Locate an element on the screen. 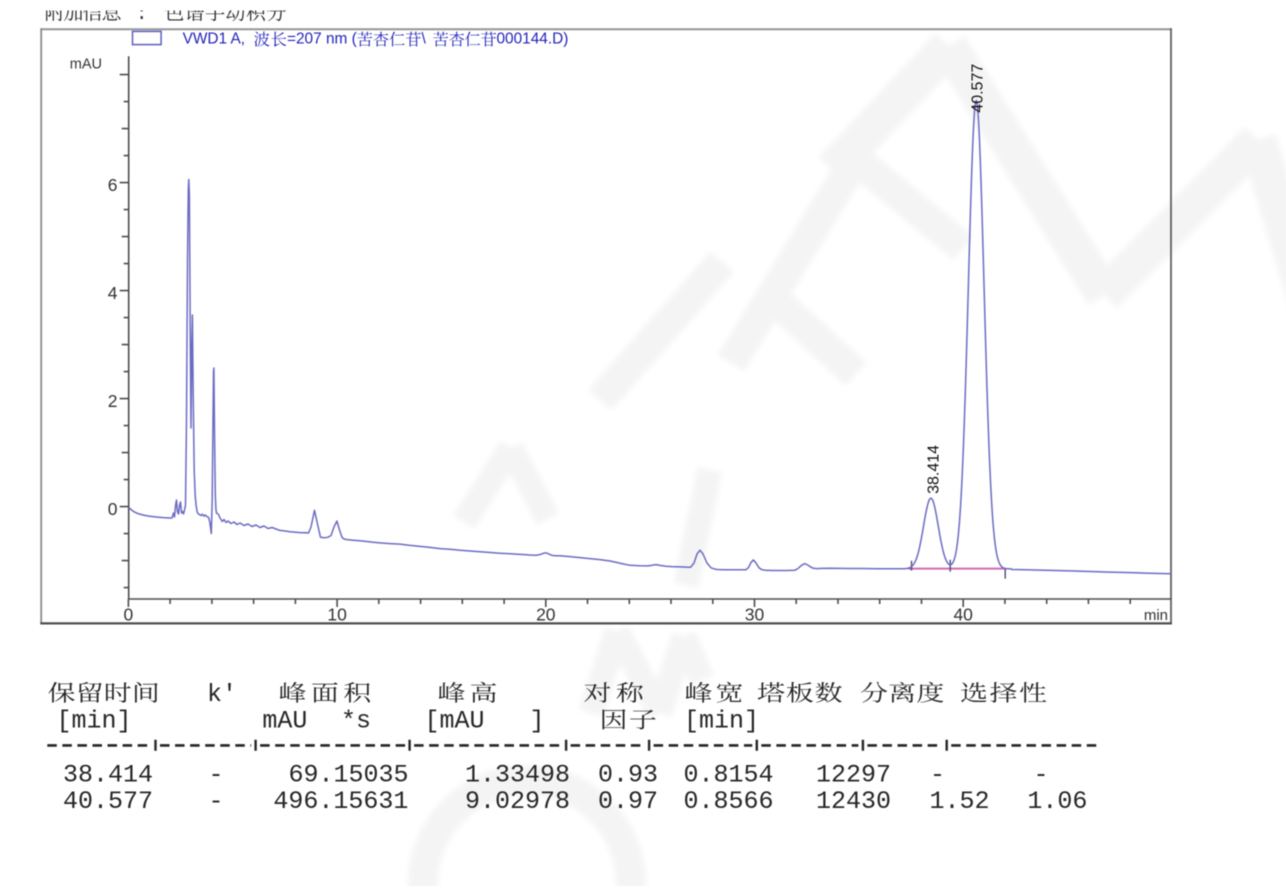  svg-text: 1.06 is located at coordinates (1057, 801).